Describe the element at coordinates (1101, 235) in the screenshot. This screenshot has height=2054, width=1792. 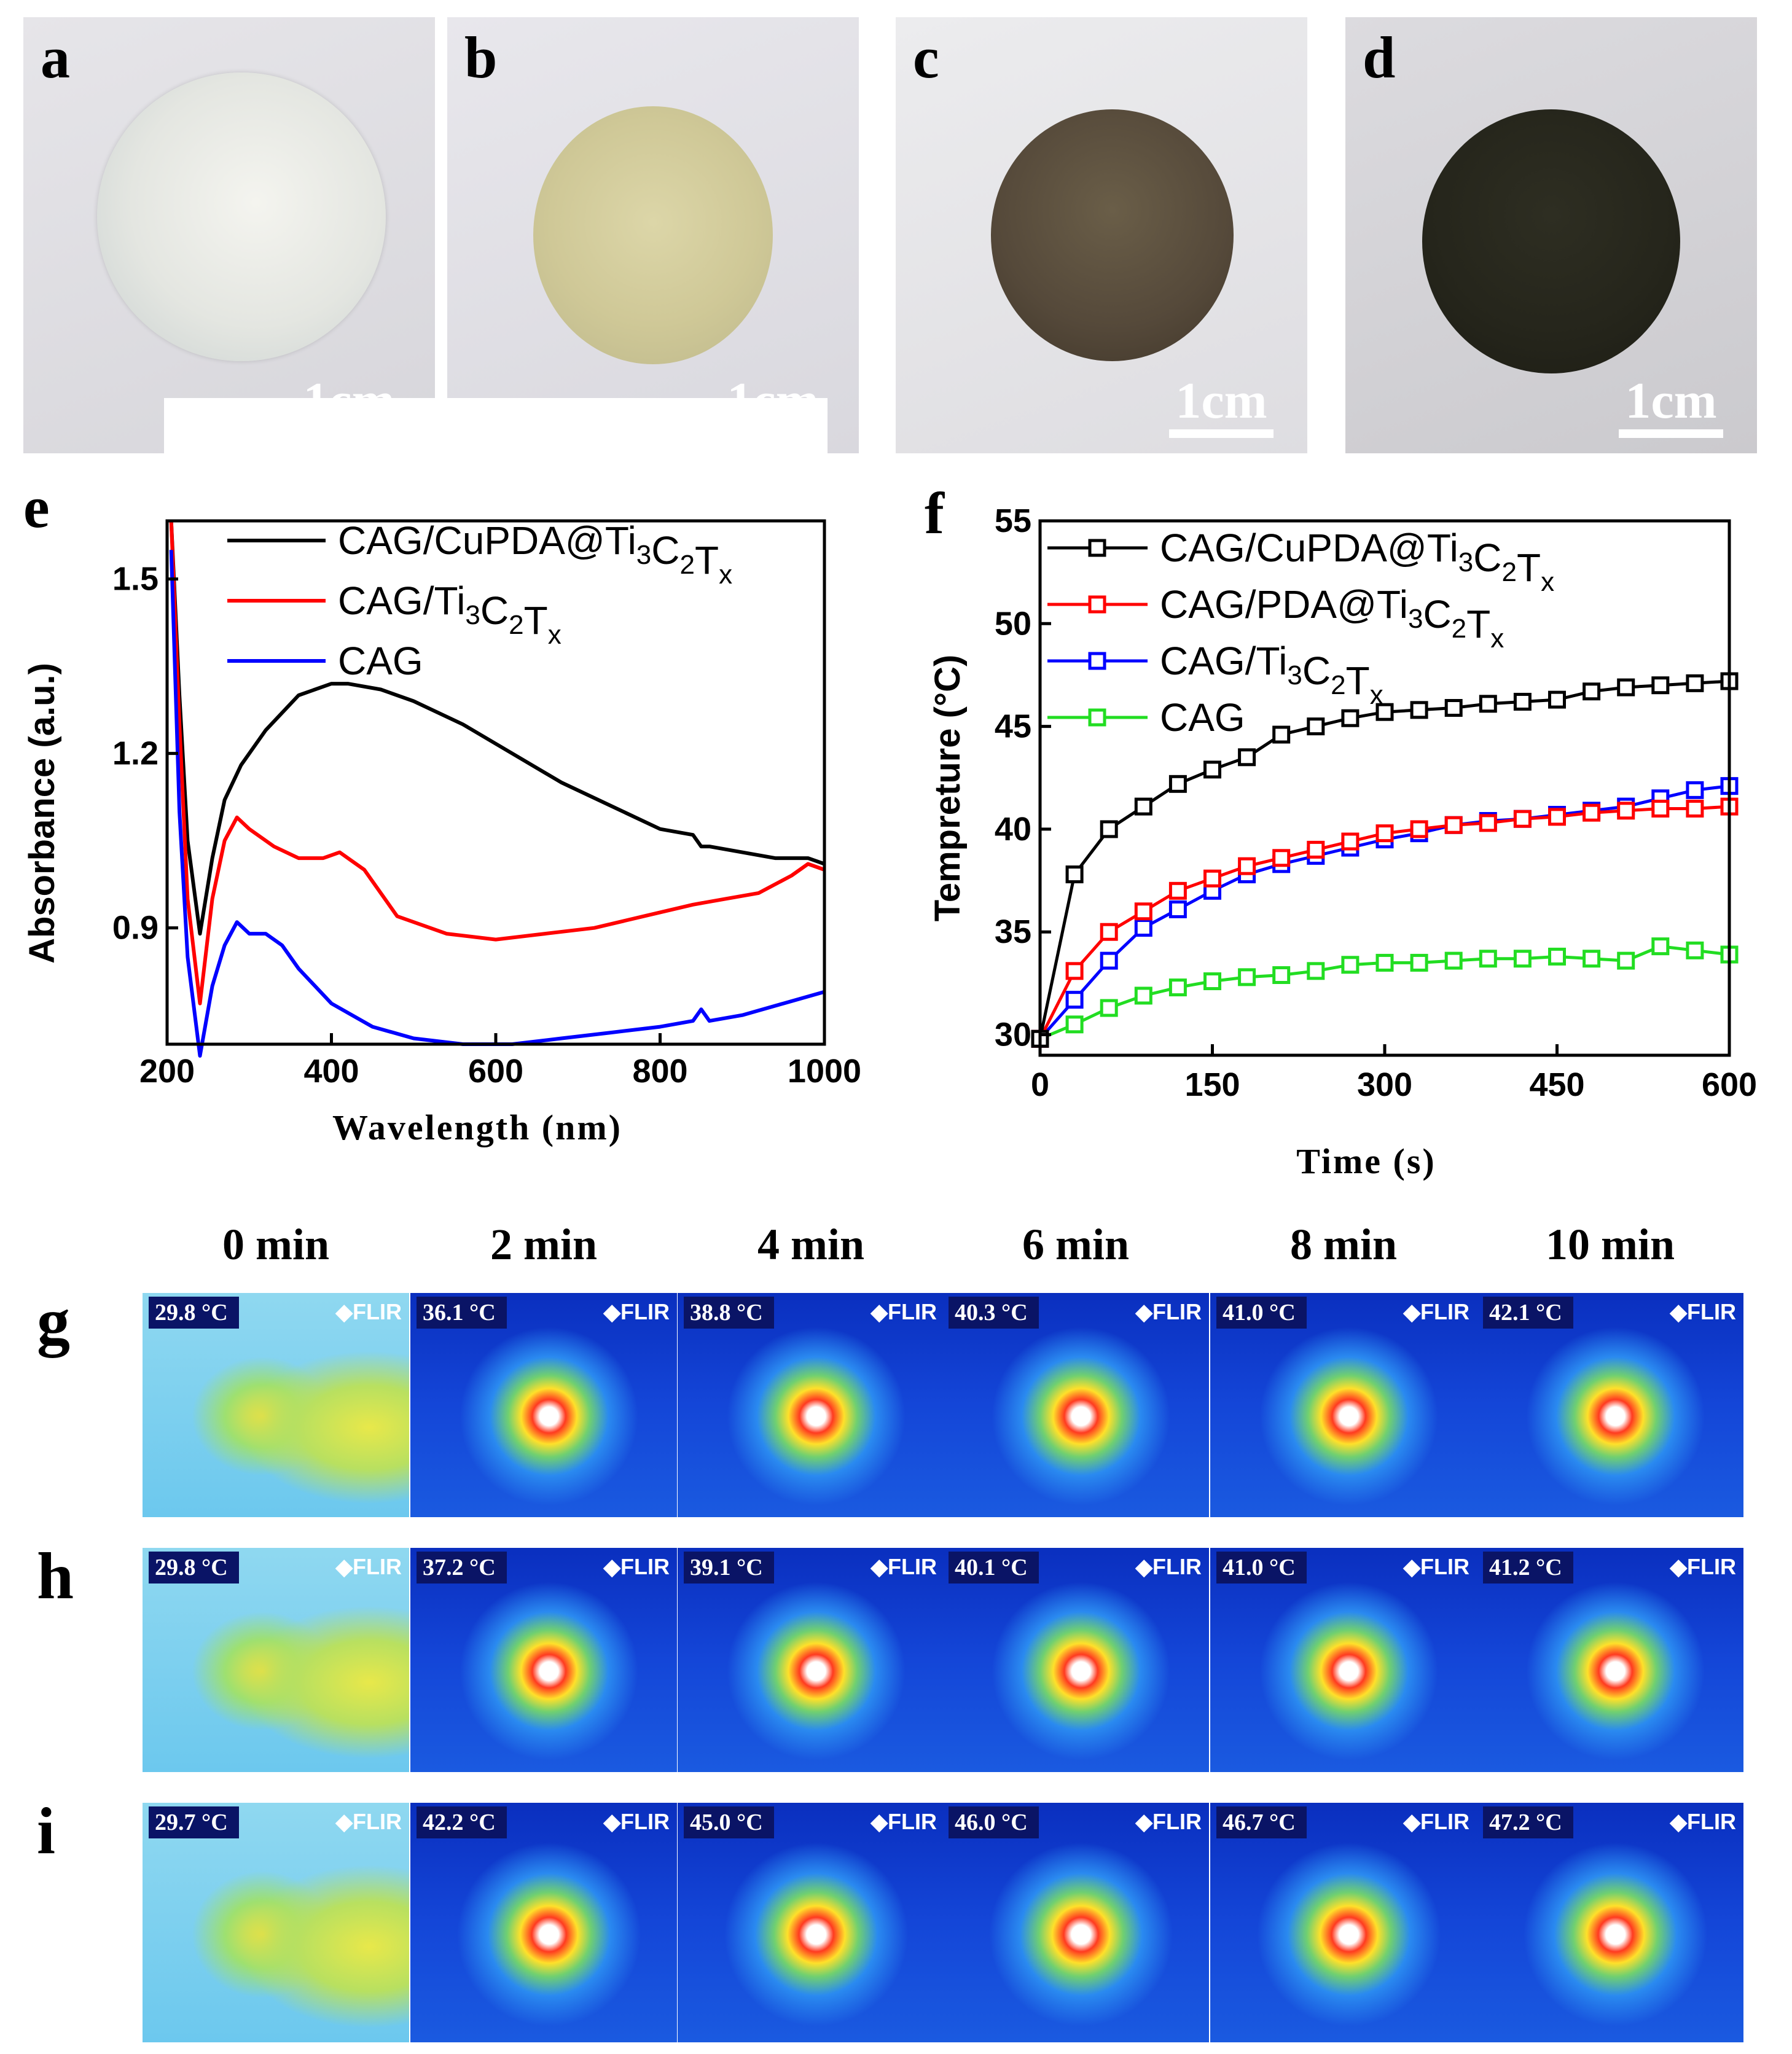
I see `photo-panel-c: c 1cm` at that location.